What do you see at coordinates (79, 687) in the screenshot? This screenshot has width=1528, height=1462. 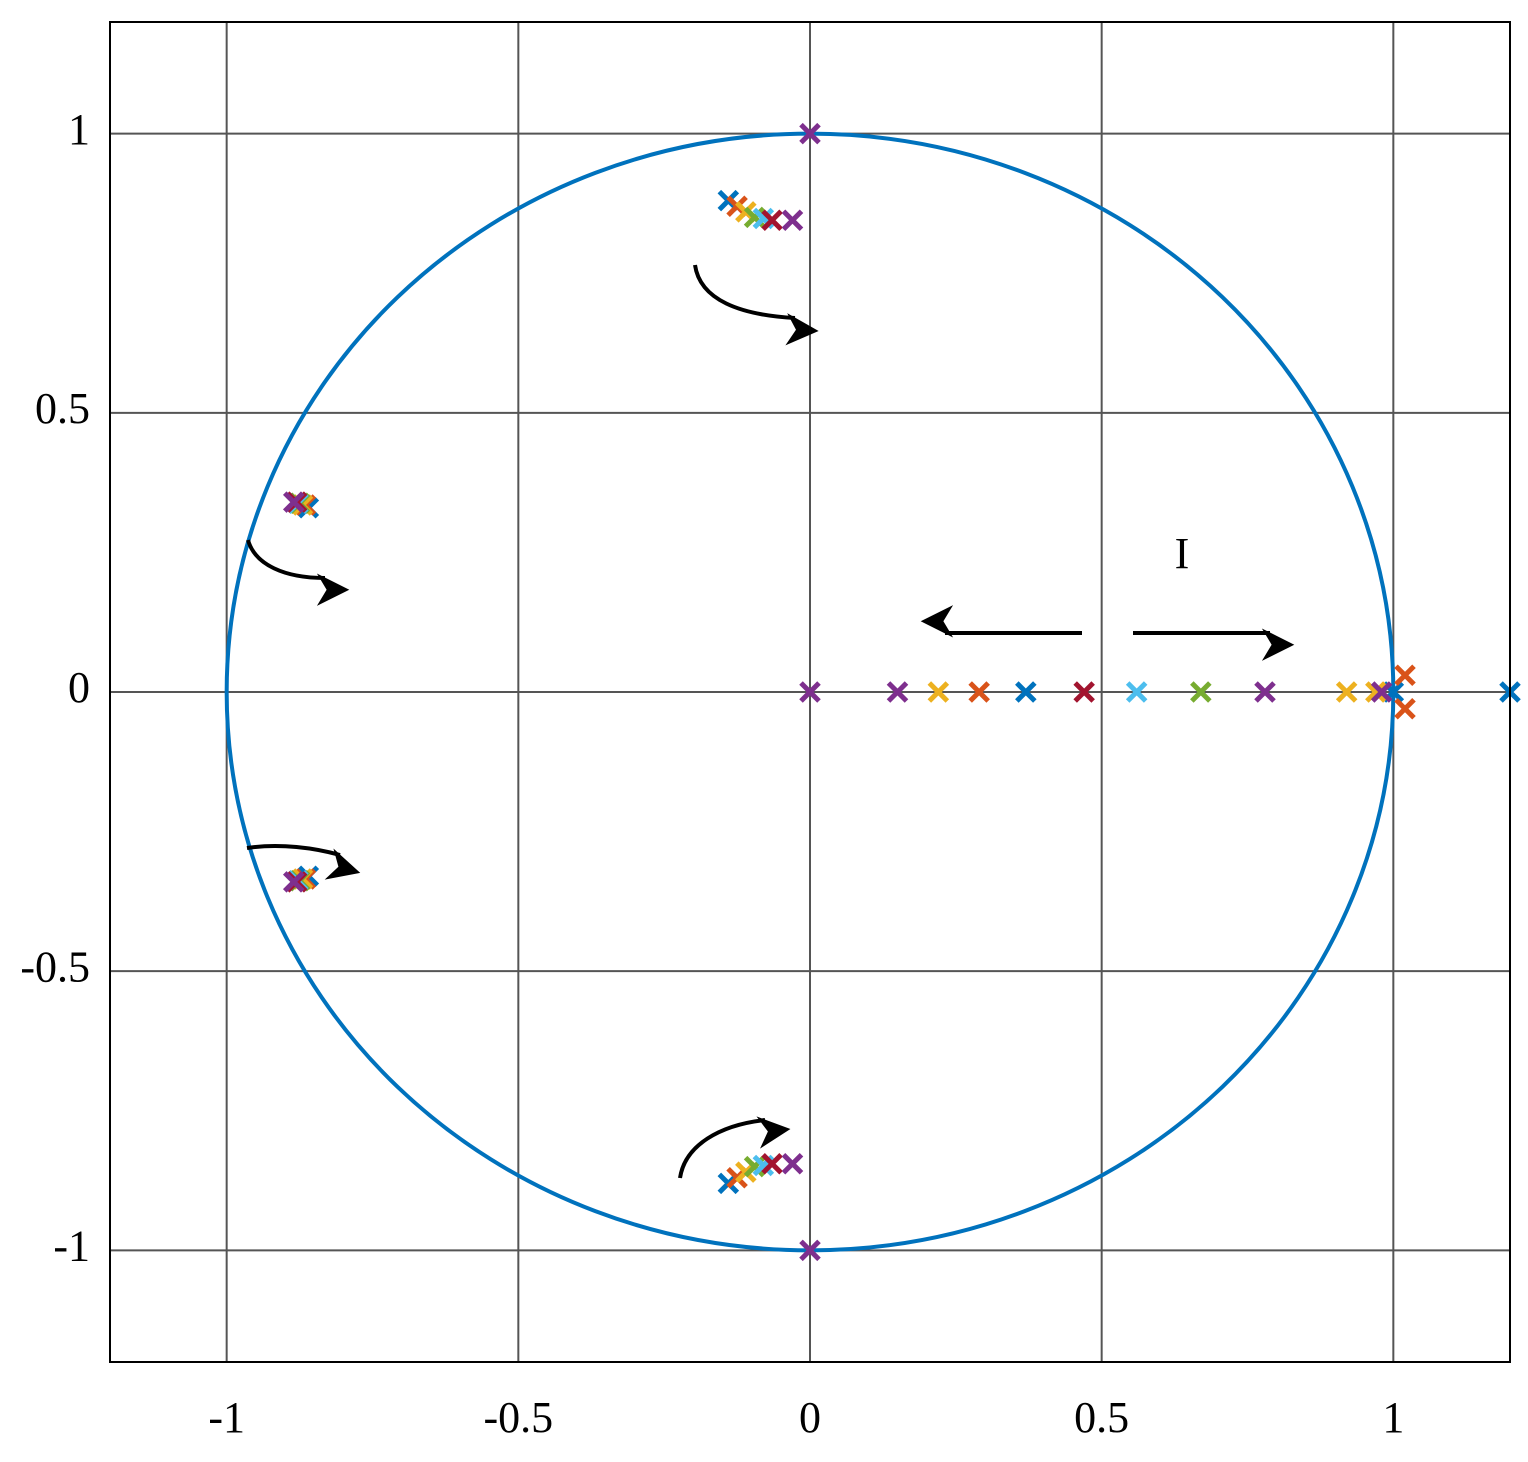 I see `y-tick-label: 0` at bounding box center [79, 687].